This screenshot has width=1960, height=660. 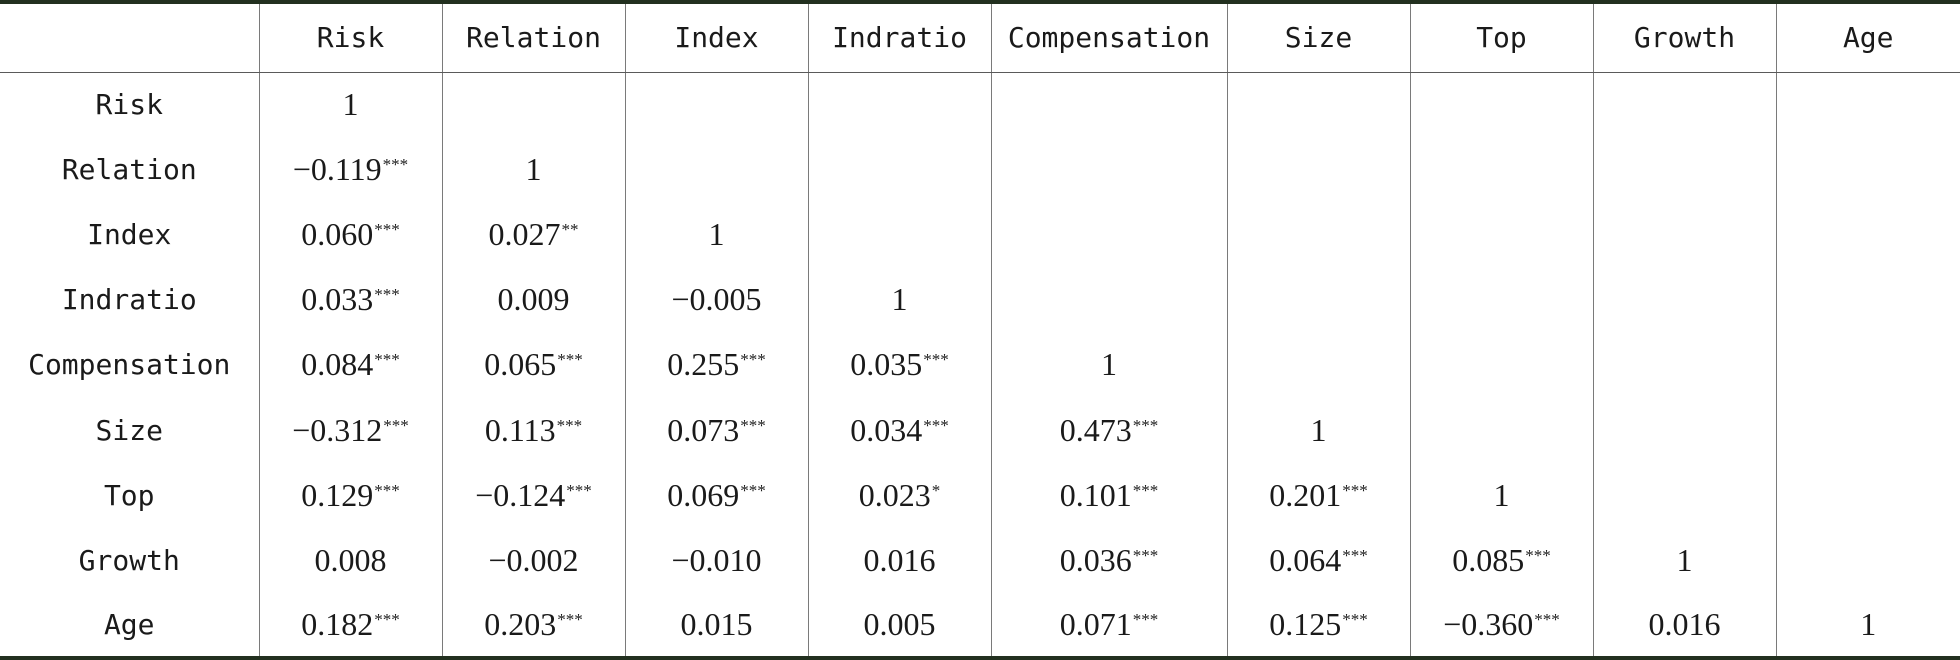 I want to click on row-label: Relation, so click(x=129, y=170).